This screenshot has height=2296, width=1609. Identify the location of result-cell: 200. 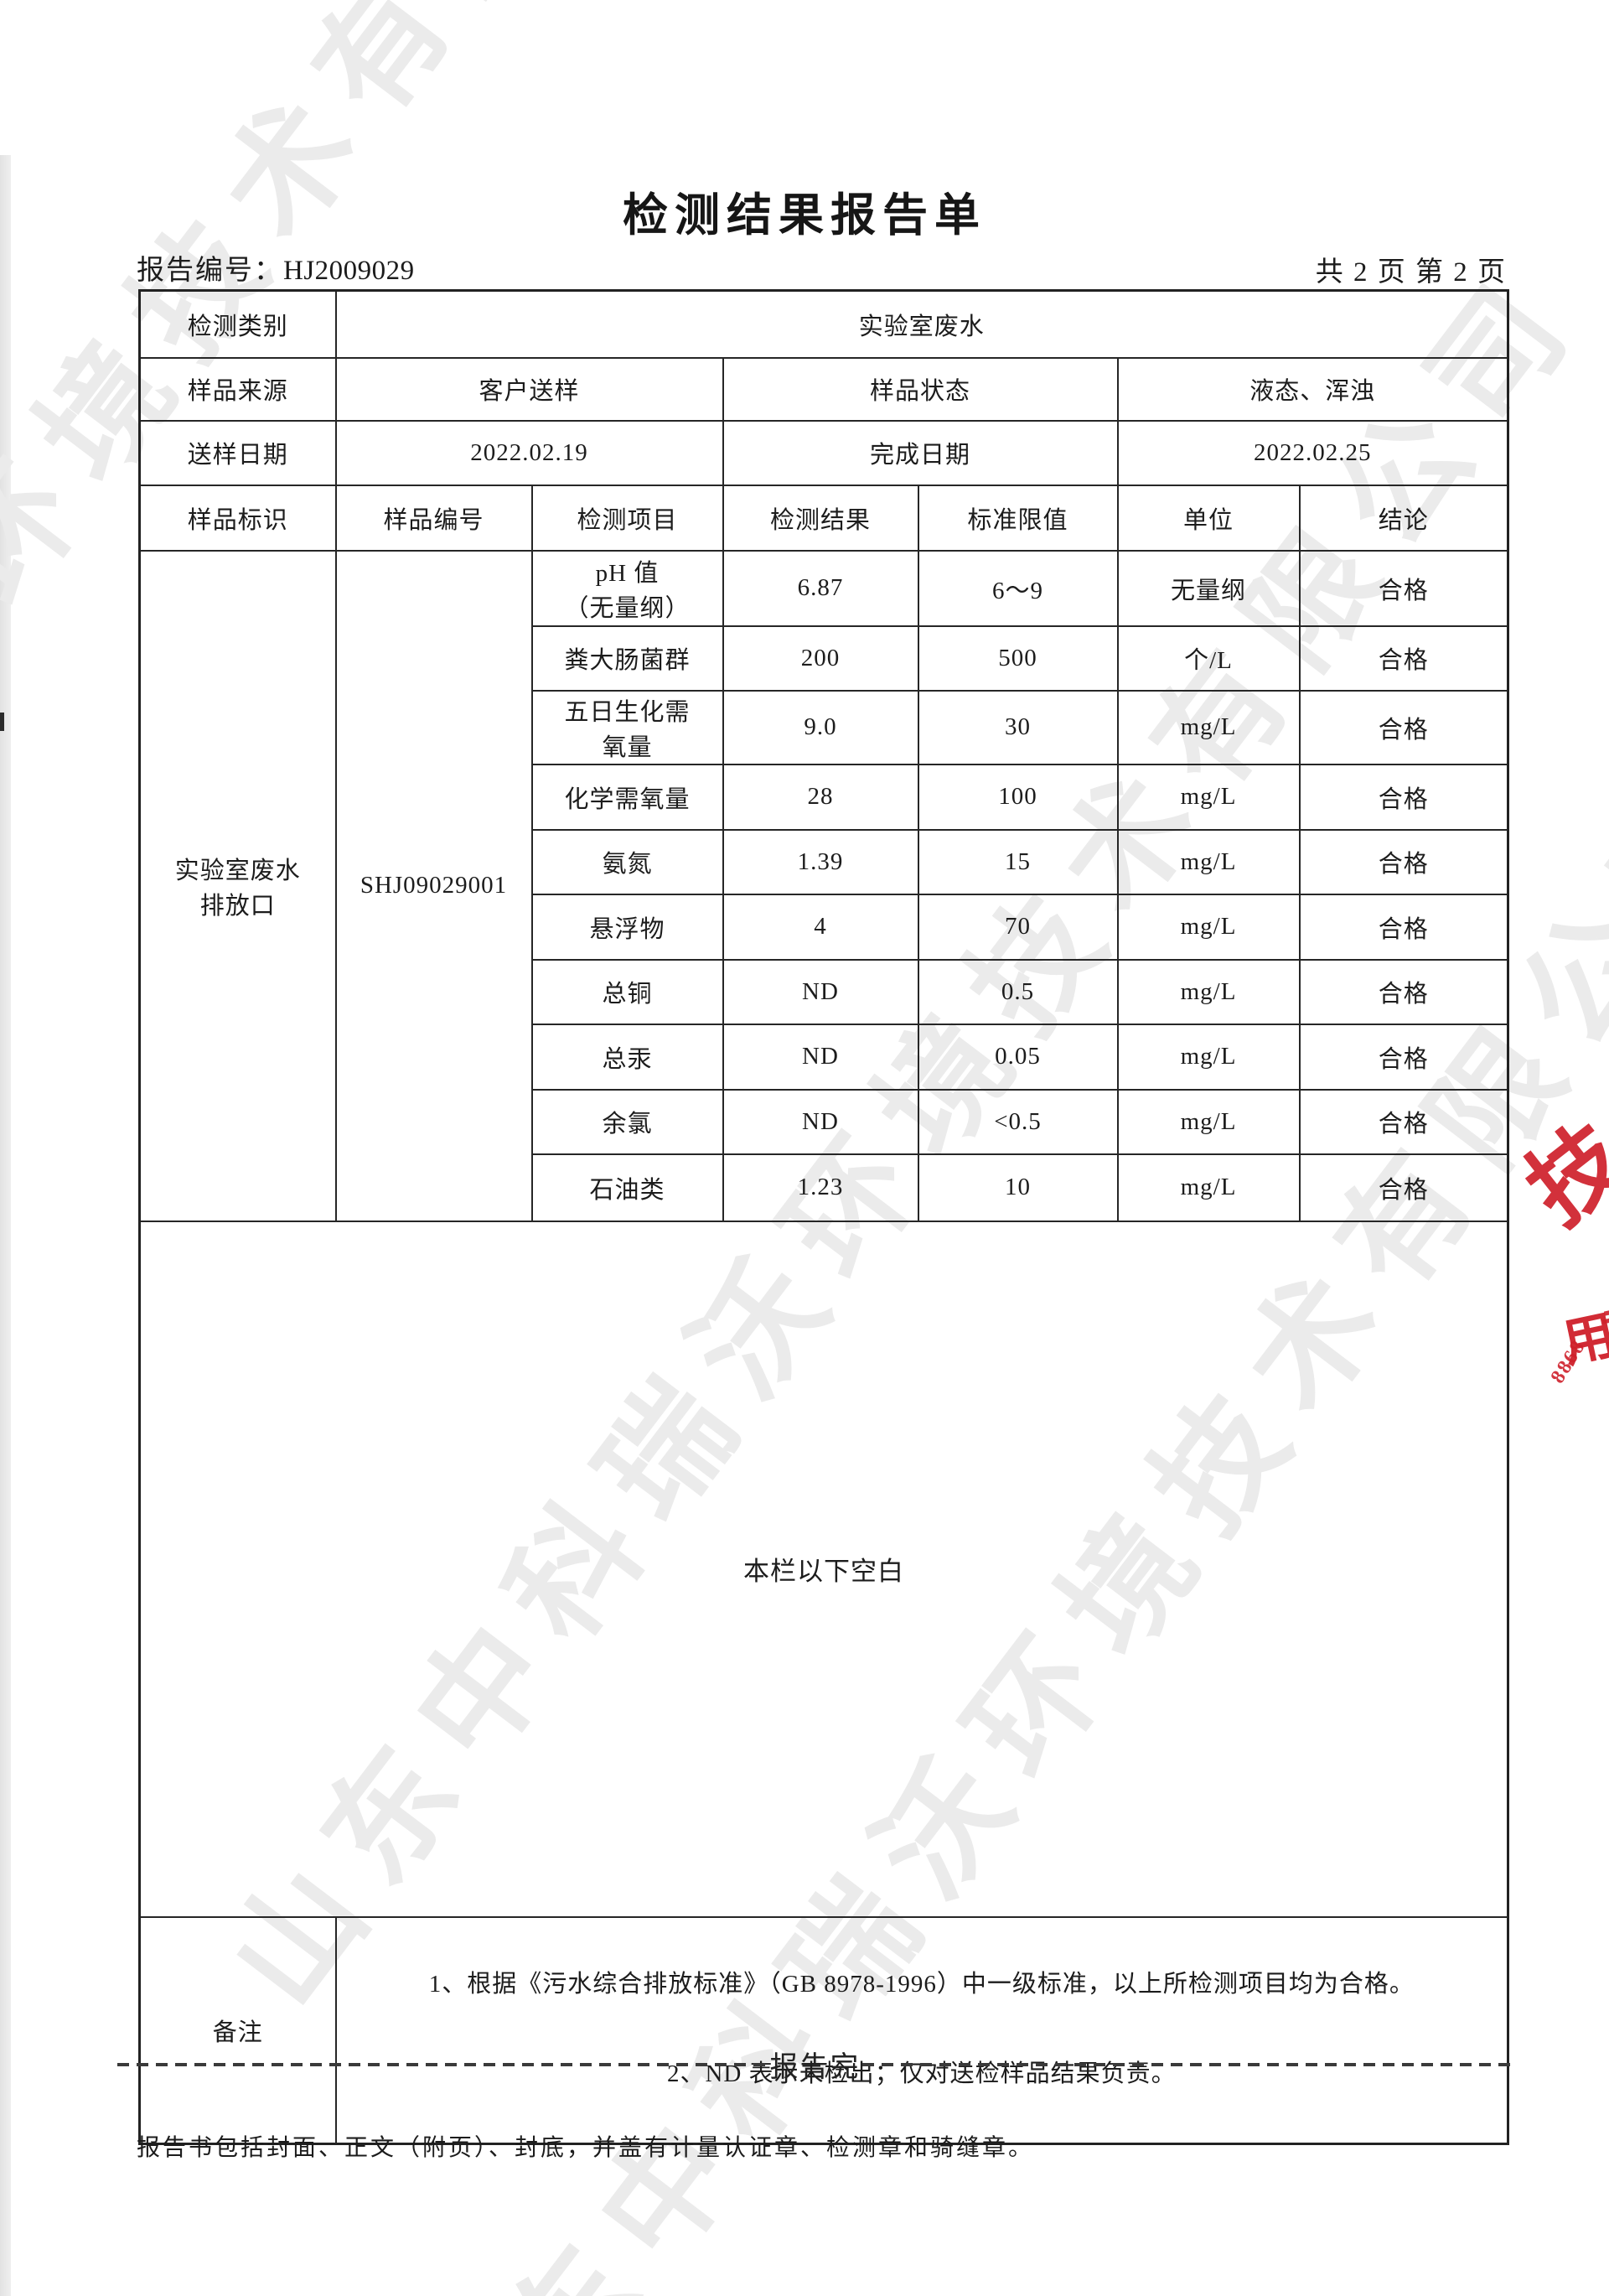
(821, 658).